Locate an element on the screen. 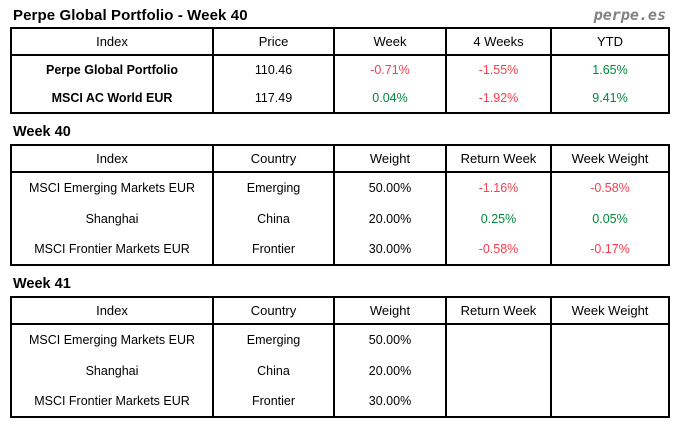  week-return-cell: 0.04% is located at coordinates (389, 98).